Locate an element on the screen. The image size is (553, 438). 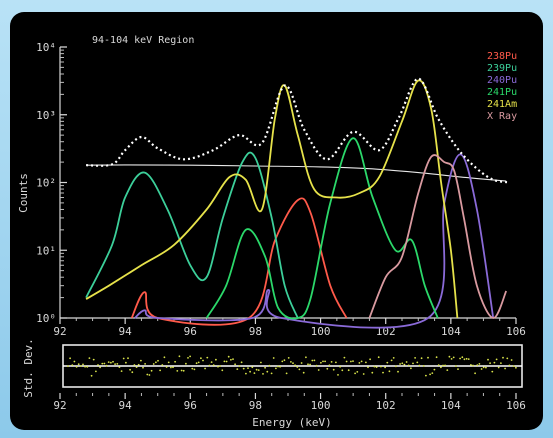
residual-x-tick-label: 102 is located at coordinates (386, 405).